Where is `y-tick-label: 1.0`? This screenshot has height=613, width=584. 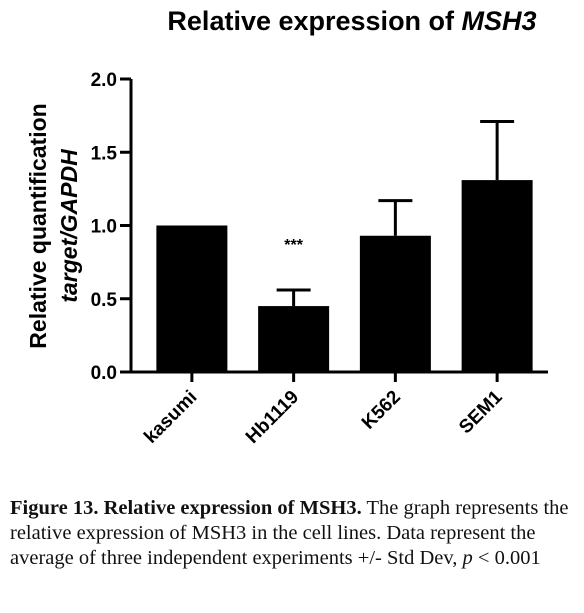 y-tick-label: 1.0 is located at coordinates (104, 227).